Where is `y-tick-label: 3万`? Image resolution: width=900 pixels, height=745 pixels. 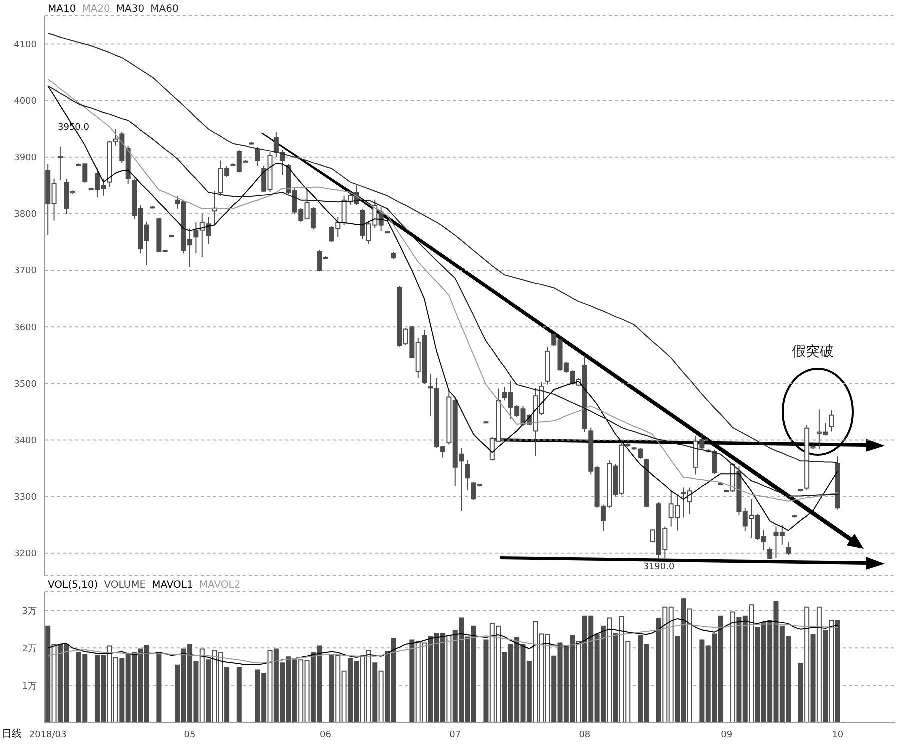 y-tick-label: 3万 is located at coordinates (29, 611).